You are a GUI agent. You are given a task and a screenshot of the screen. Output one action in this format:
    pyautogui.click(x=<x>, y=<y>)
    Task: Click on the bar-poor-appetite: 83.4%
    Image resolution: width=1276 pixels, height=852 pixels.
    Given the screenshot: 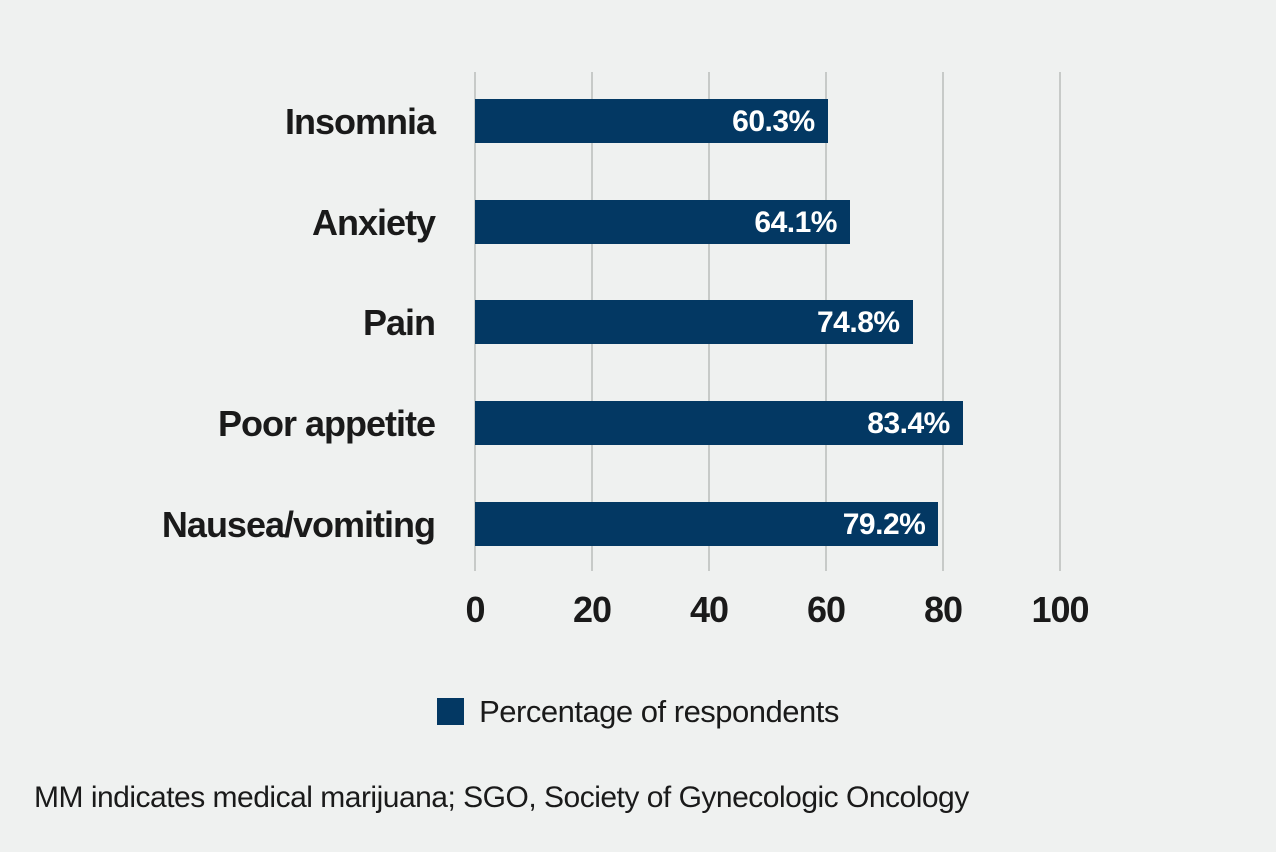 What is the action you would take?
    pyautogui.click(x=719, y=423)
    